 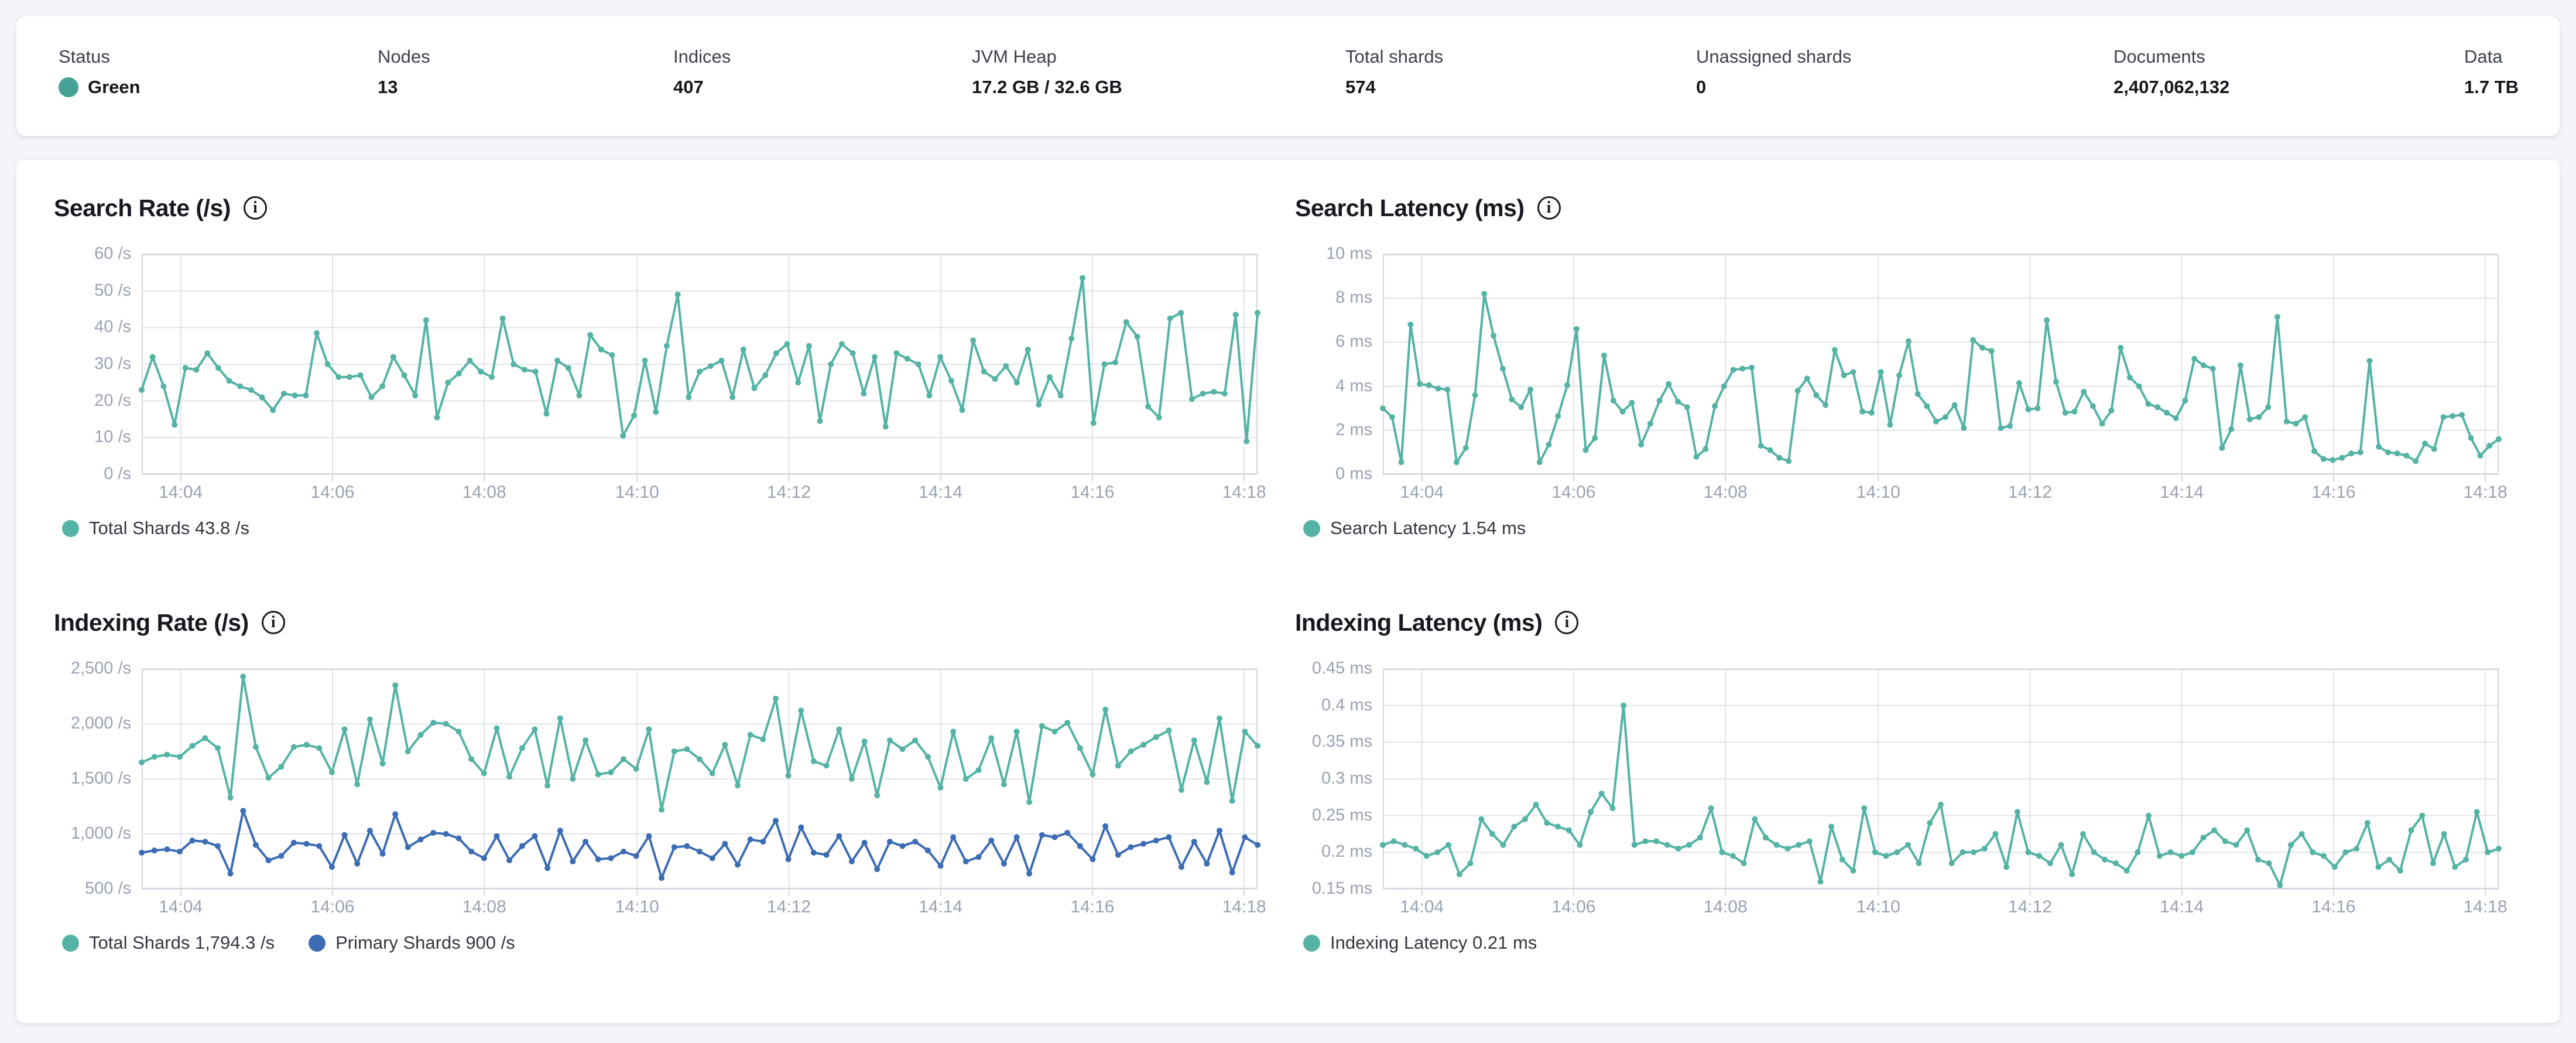 I want to click on legend-series-label: Total Shards 1,794.3 /s, so click(x=182, y=942).